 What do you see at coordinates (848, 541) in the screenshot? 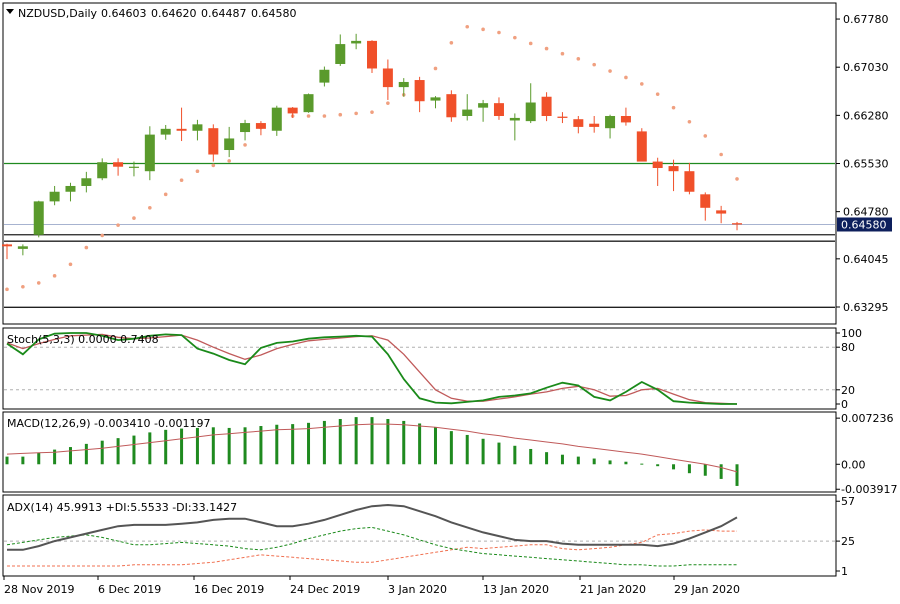
I see `adx-tick-label: 25` at bounding box center [848, 541].